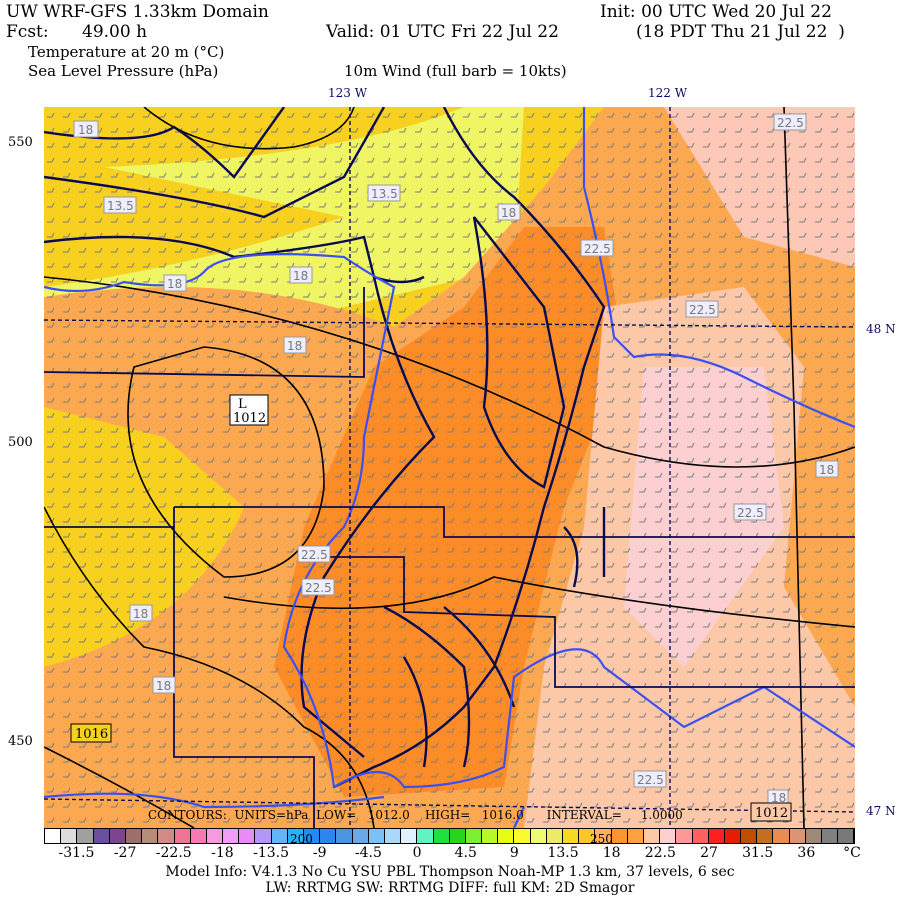 Image resolution: width=900 pixels, height=900 pixels. What do you see at coordinates (125, 853) in the screenshot?
I see `color-bar-label: -27` at bounding box center [125, 853].